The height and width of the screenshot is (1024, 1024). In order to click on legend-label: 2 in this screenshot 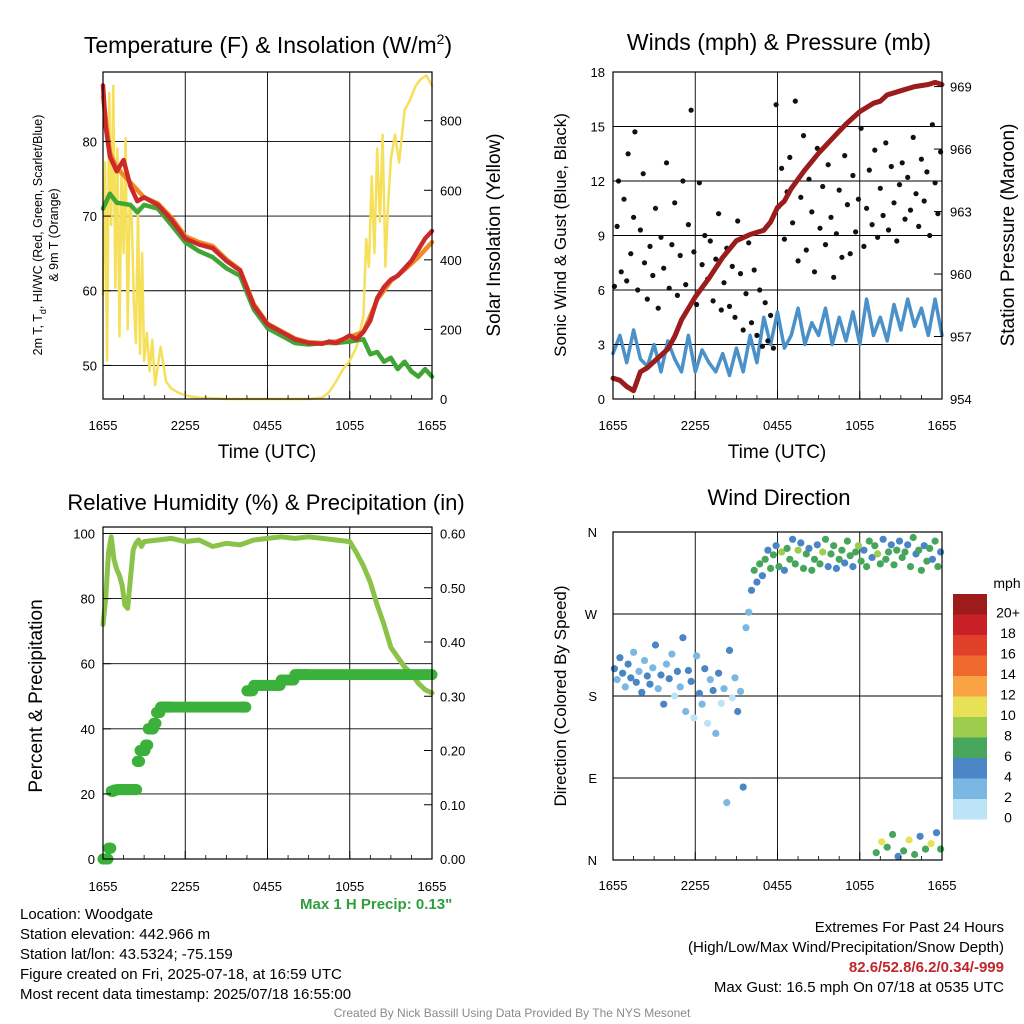, I will do `click(1008, 797)`.